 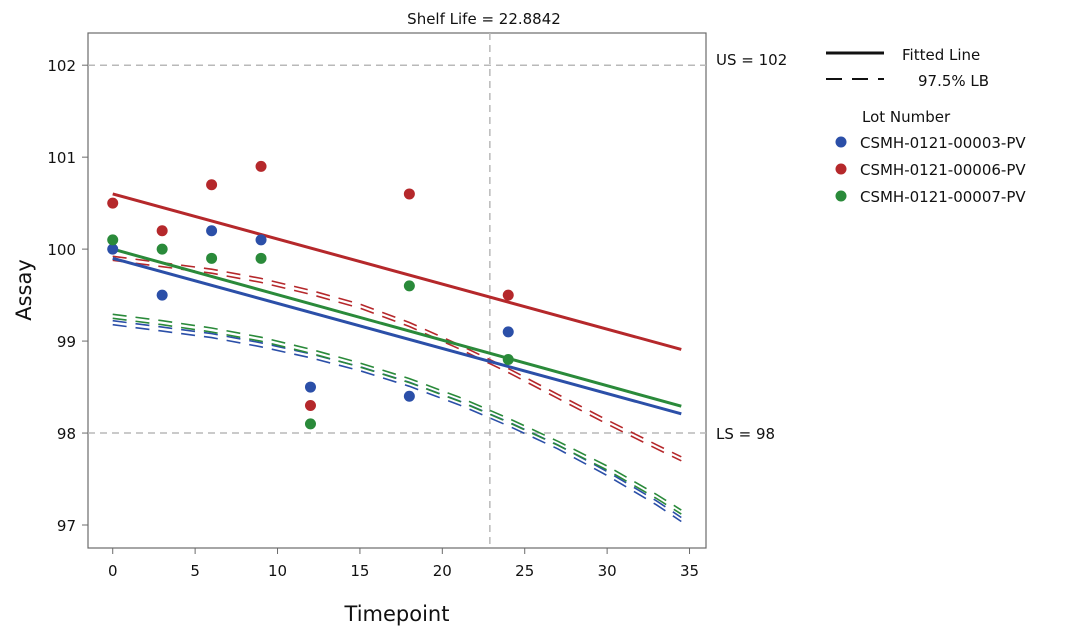 What do you see at coordinates (66, 434) in the screenshot?
I see `y-tick-label-98: 98` at bounding box center [66, 434].